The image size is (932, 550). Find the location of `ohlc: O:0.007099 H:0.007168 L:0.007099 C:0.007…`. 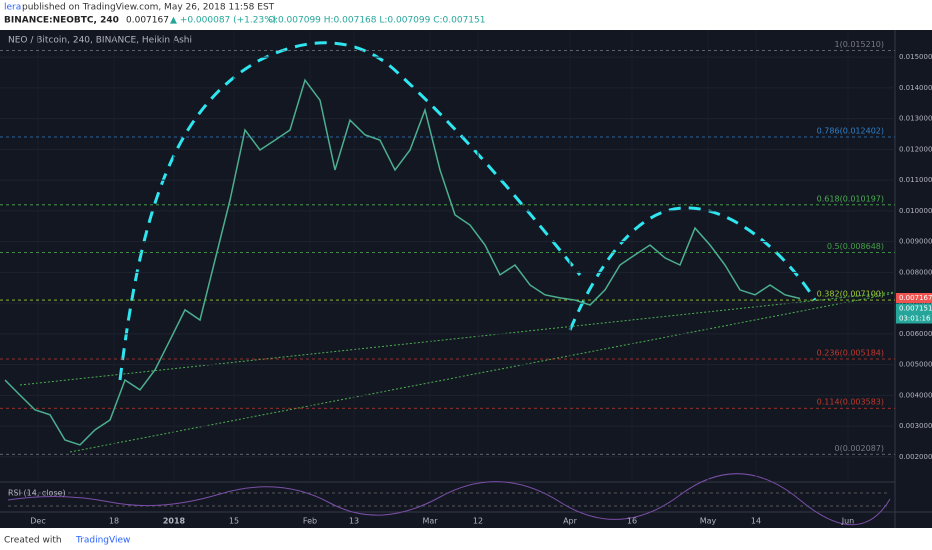

ohlc: O:0.007099 H:0.007168 L:0.007099 C:0.007… is located at coordinates (376, 21).